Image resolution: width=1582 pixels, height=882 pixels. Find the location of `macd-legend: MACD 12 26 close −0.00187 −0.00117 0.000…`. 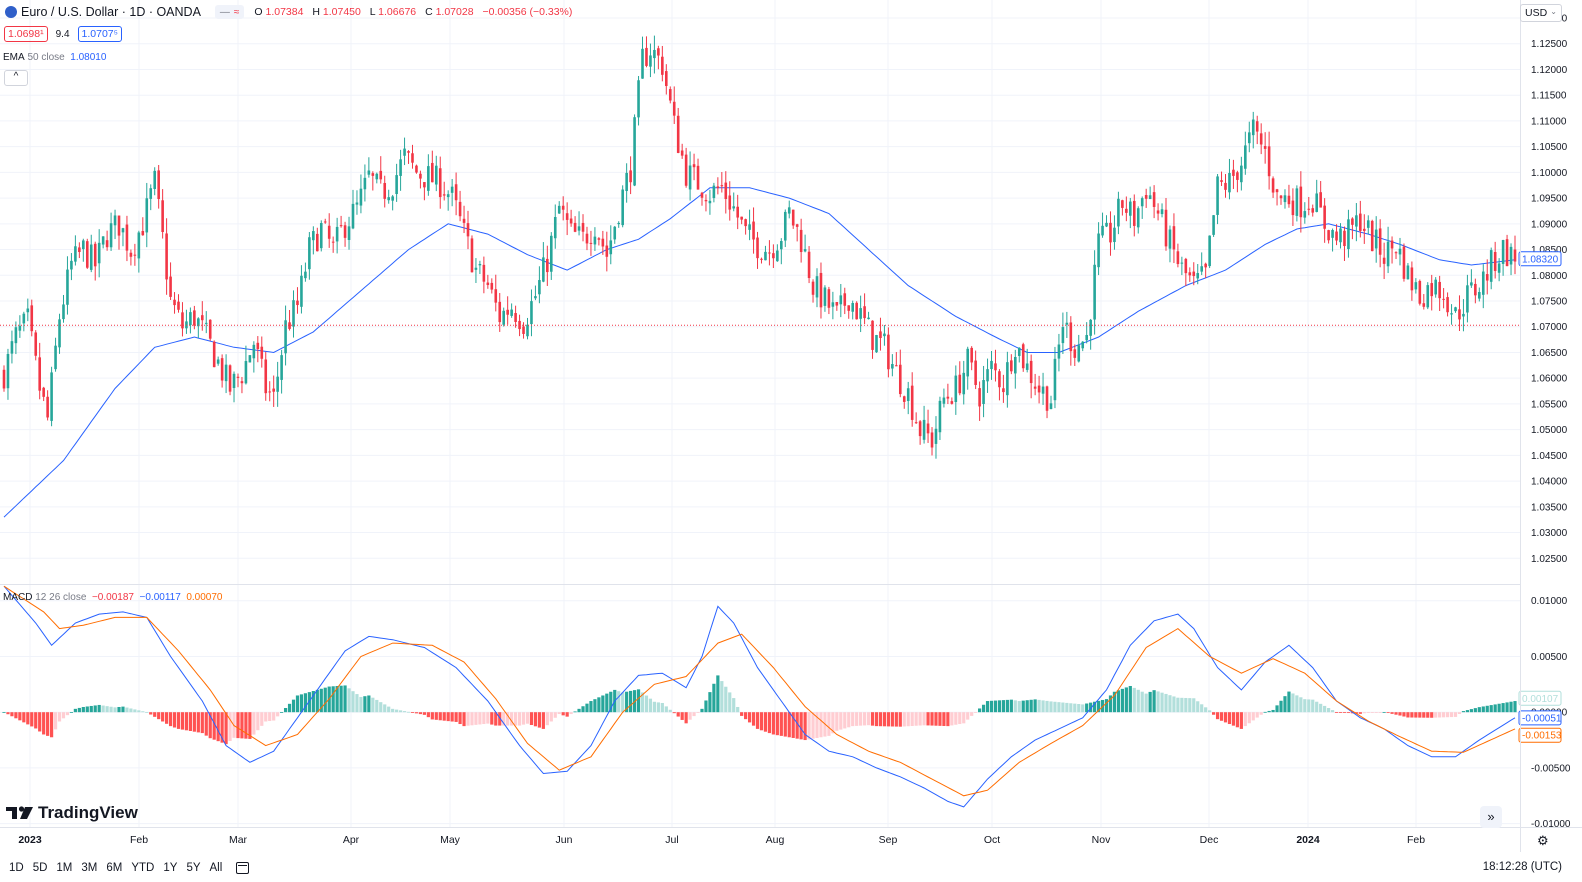

macd-legend: MACD 12 26 close −0.00187 −0.00117 0.000… is located at coordinates (112, 597).